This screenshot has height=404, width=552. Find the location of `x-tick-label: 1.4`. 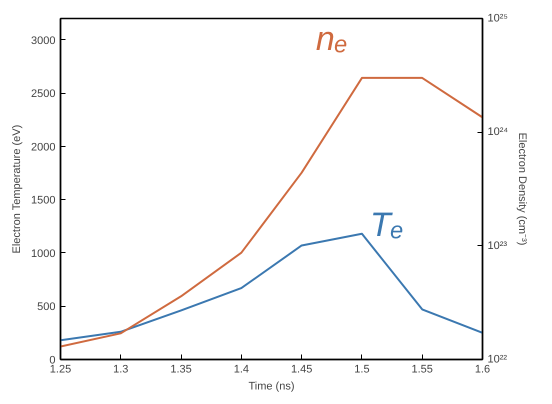

x-tick-label: 1.4 is located at coordinates (242, 370).